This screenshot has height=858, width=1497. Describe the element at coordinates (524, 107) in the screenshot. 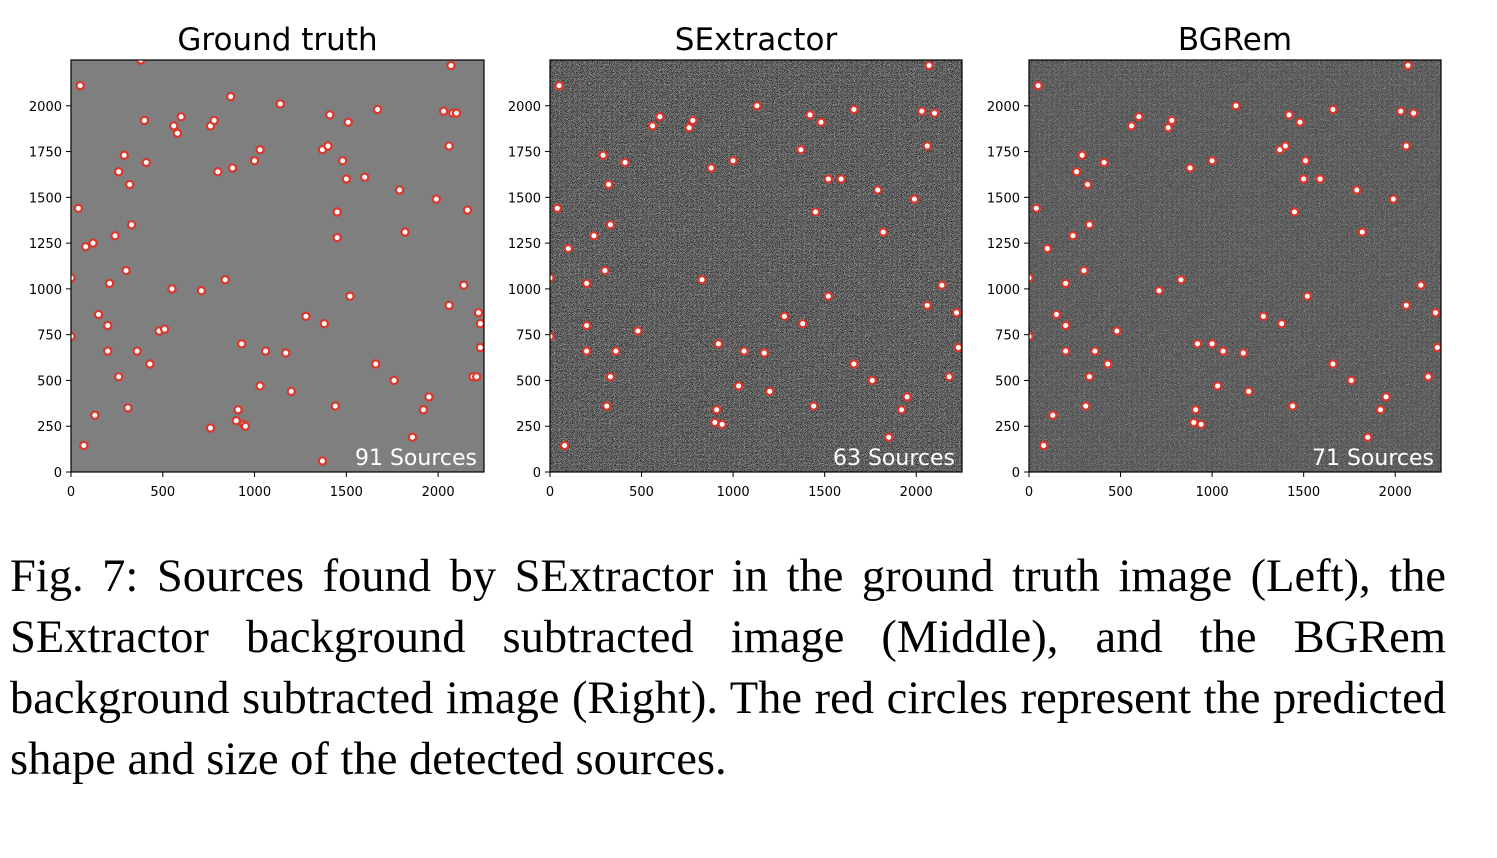

I see `y-tick-label: 2000` at that location.